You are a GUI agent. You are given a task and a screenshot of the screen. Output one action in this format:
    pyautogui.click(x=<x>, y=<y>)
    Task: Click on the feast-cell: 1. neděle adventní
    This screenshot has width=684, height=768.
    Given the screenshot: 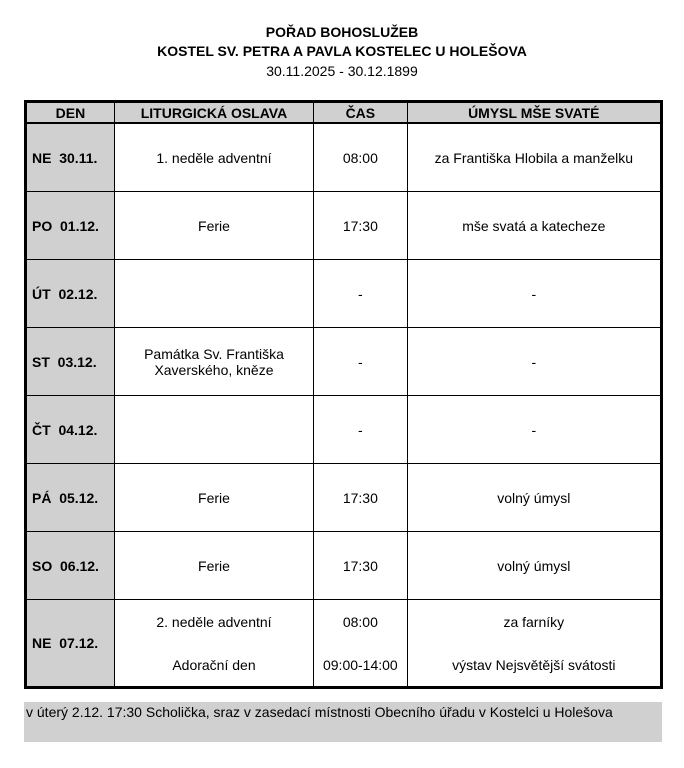 What is the action you would take?
    pyautogui.click(x=214, y=157)
    